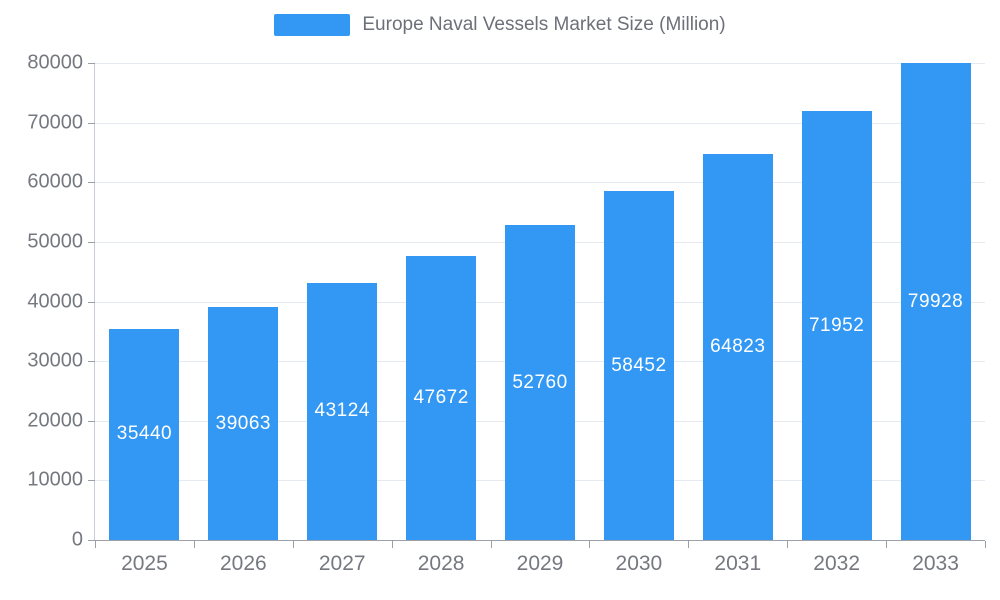 This screenshot has width=1000, height=600. Describe the element at coordinates (55, 241) in the screenshot. I see `y-tick-label: 50000` at that location.